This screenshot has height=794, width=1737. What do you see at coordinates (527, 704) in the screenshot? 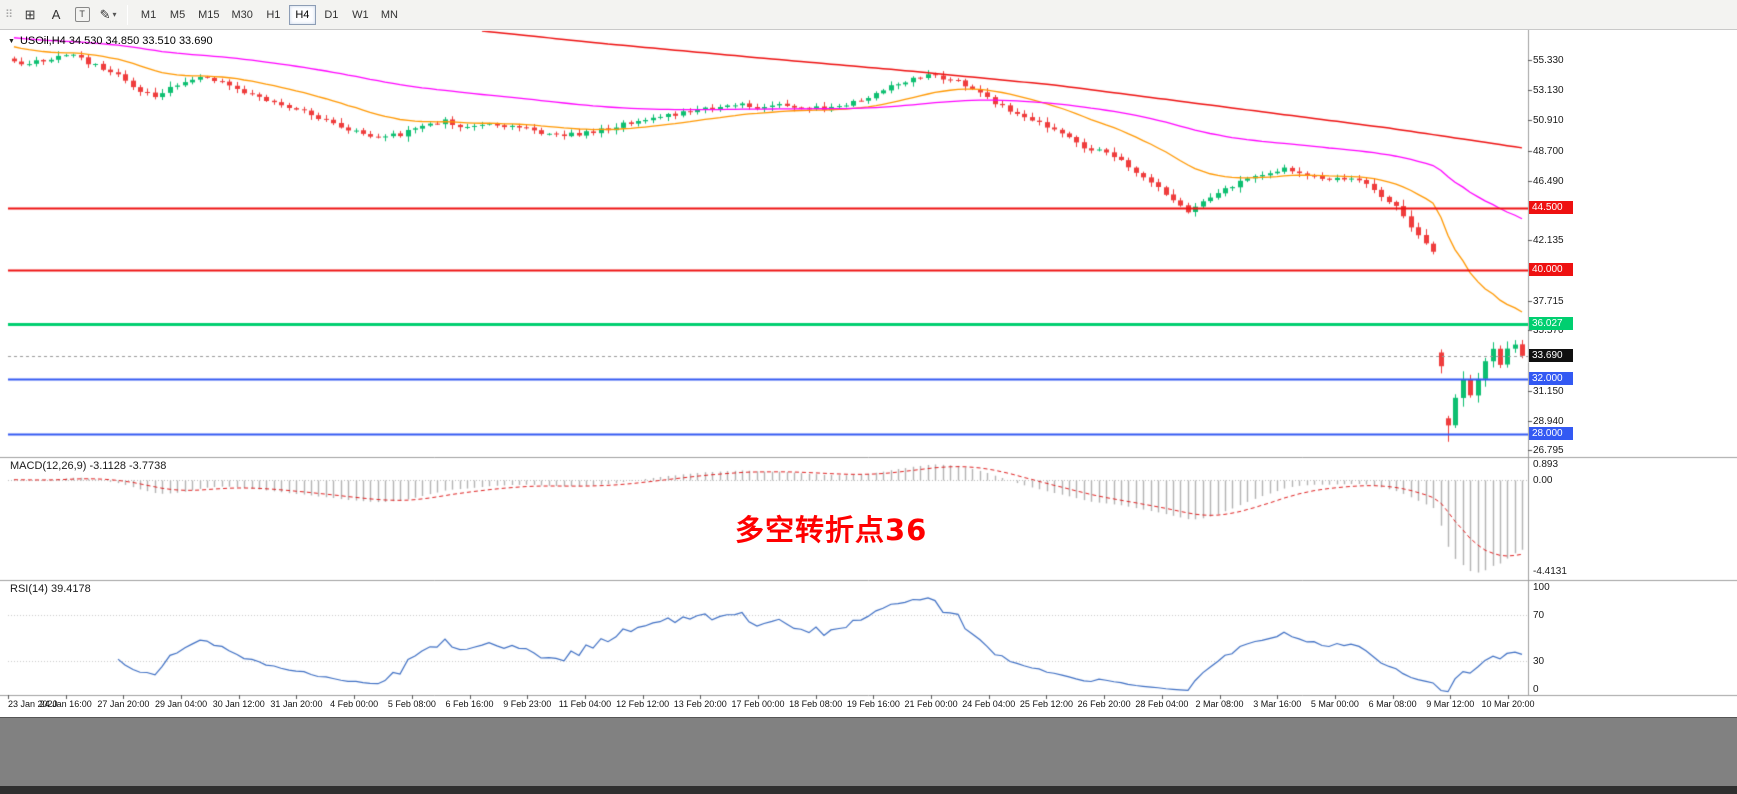
I see `time-axis-label: 9 Feb 23:00` at bounding box center [527, 704].